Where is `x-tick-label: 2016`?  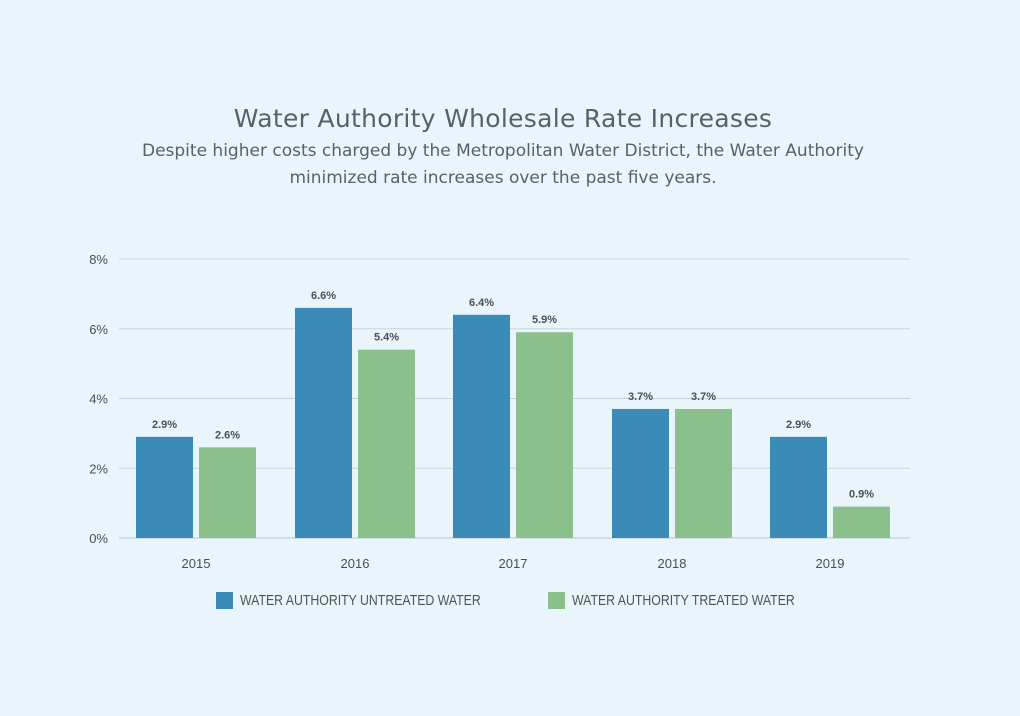
x-tick-label: 2016 is located at coordinates (355, 563).